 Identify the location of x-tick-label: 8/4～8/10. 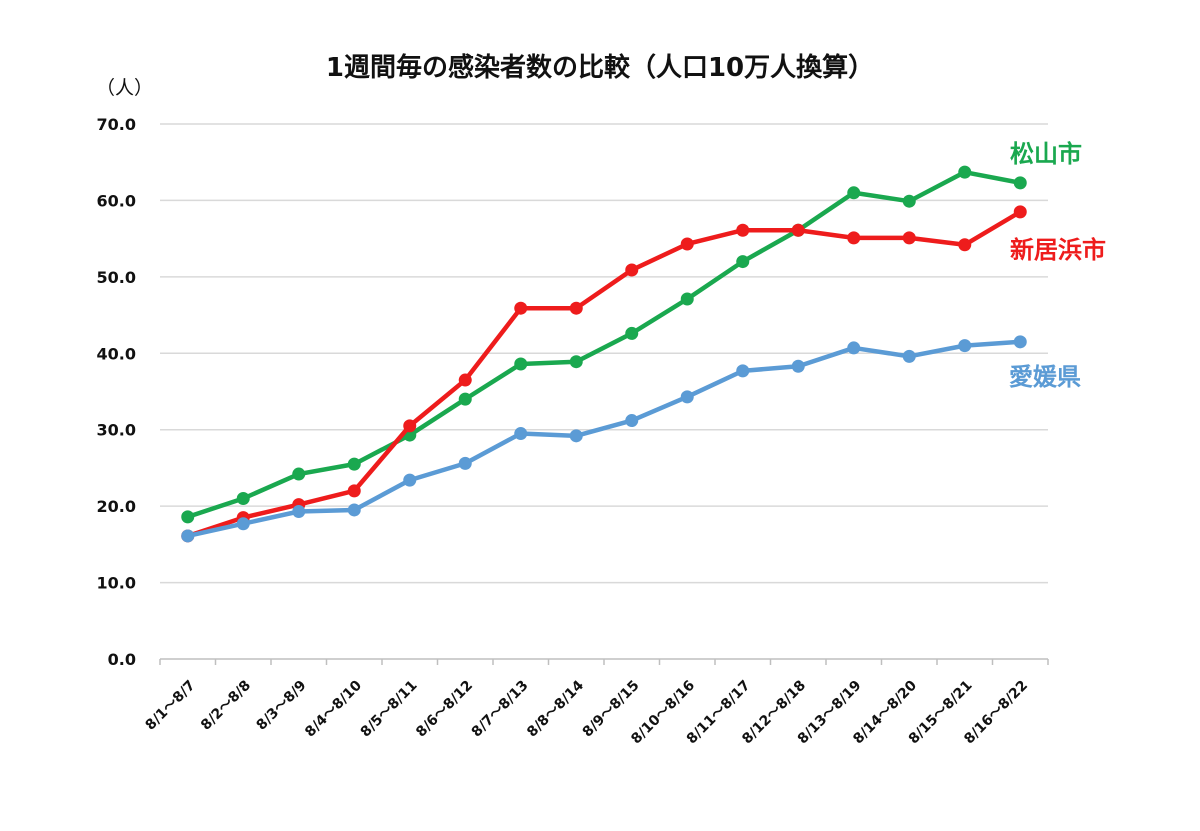
(333, 708).